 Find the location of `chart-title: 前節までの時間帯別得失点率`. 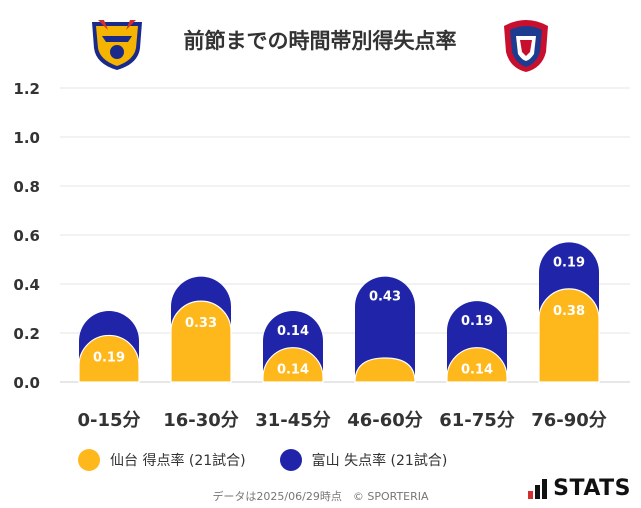

chart-title: 前節までの時間帯別得失点率 is located at coordinates (320, 41).